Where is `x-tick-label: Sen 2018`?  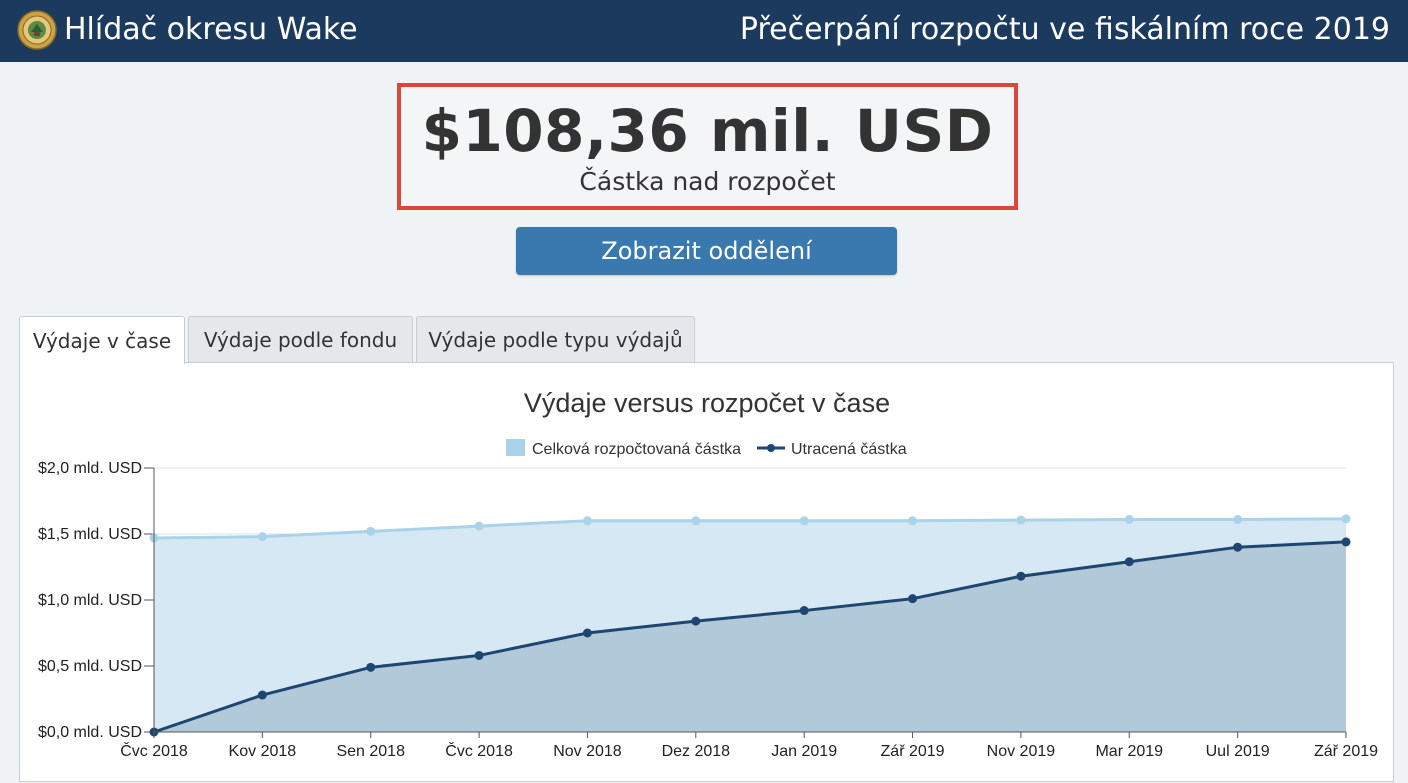
x-tick-label: Sen 2018 is located at coordinates (370, 751).